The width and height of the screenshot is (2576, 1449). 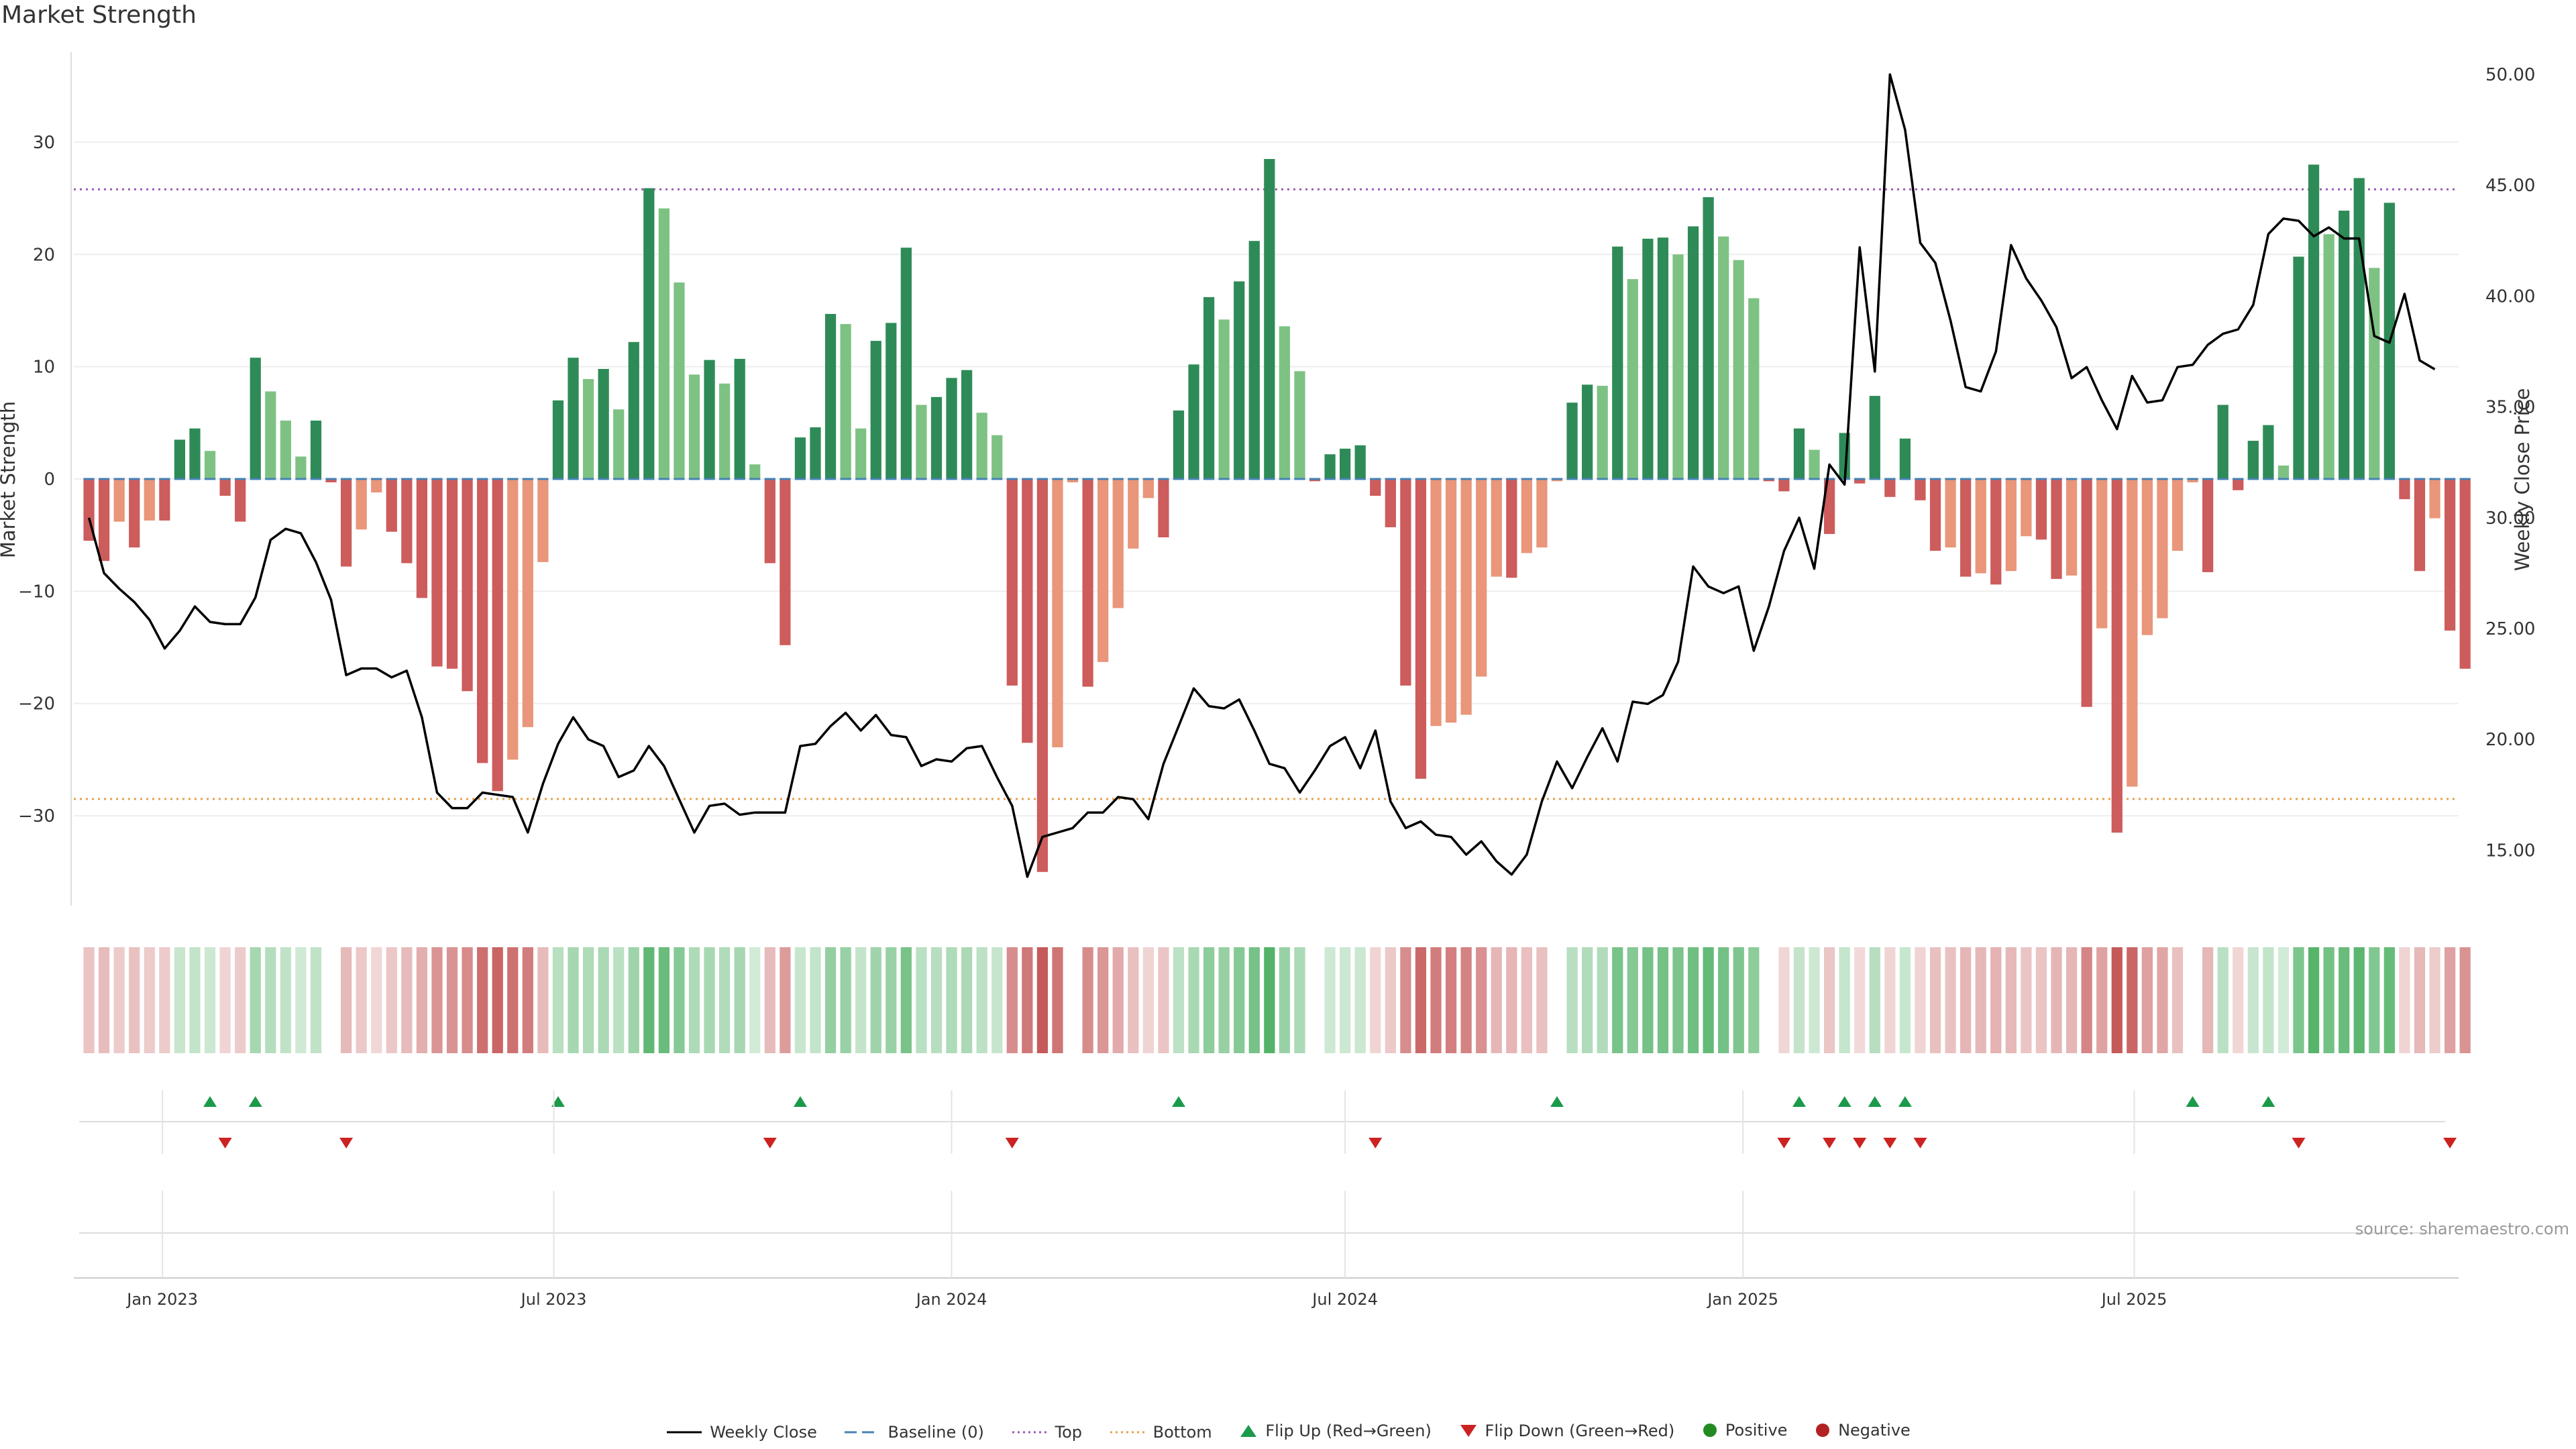 I want to click on legend-negative-label: Negative, so click(x=1874, y=1430).